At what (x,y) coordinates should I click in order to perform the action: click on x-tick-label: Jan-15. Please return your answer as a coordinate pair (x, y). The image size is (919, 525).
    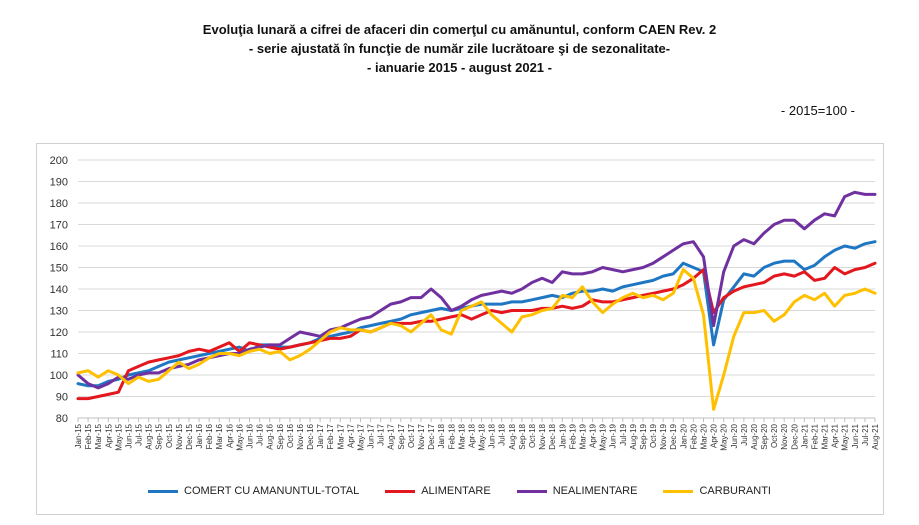
    Looking at the image, I should click on (78, 435).